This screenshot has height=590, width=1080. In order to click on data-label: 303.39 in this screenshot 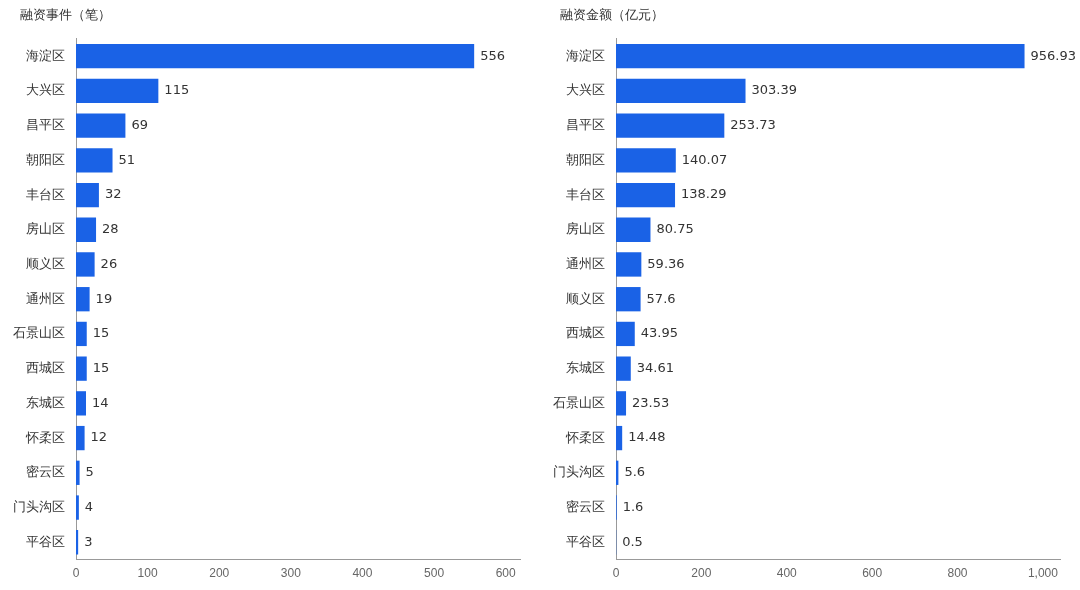, I will do `click(774, 90)`.